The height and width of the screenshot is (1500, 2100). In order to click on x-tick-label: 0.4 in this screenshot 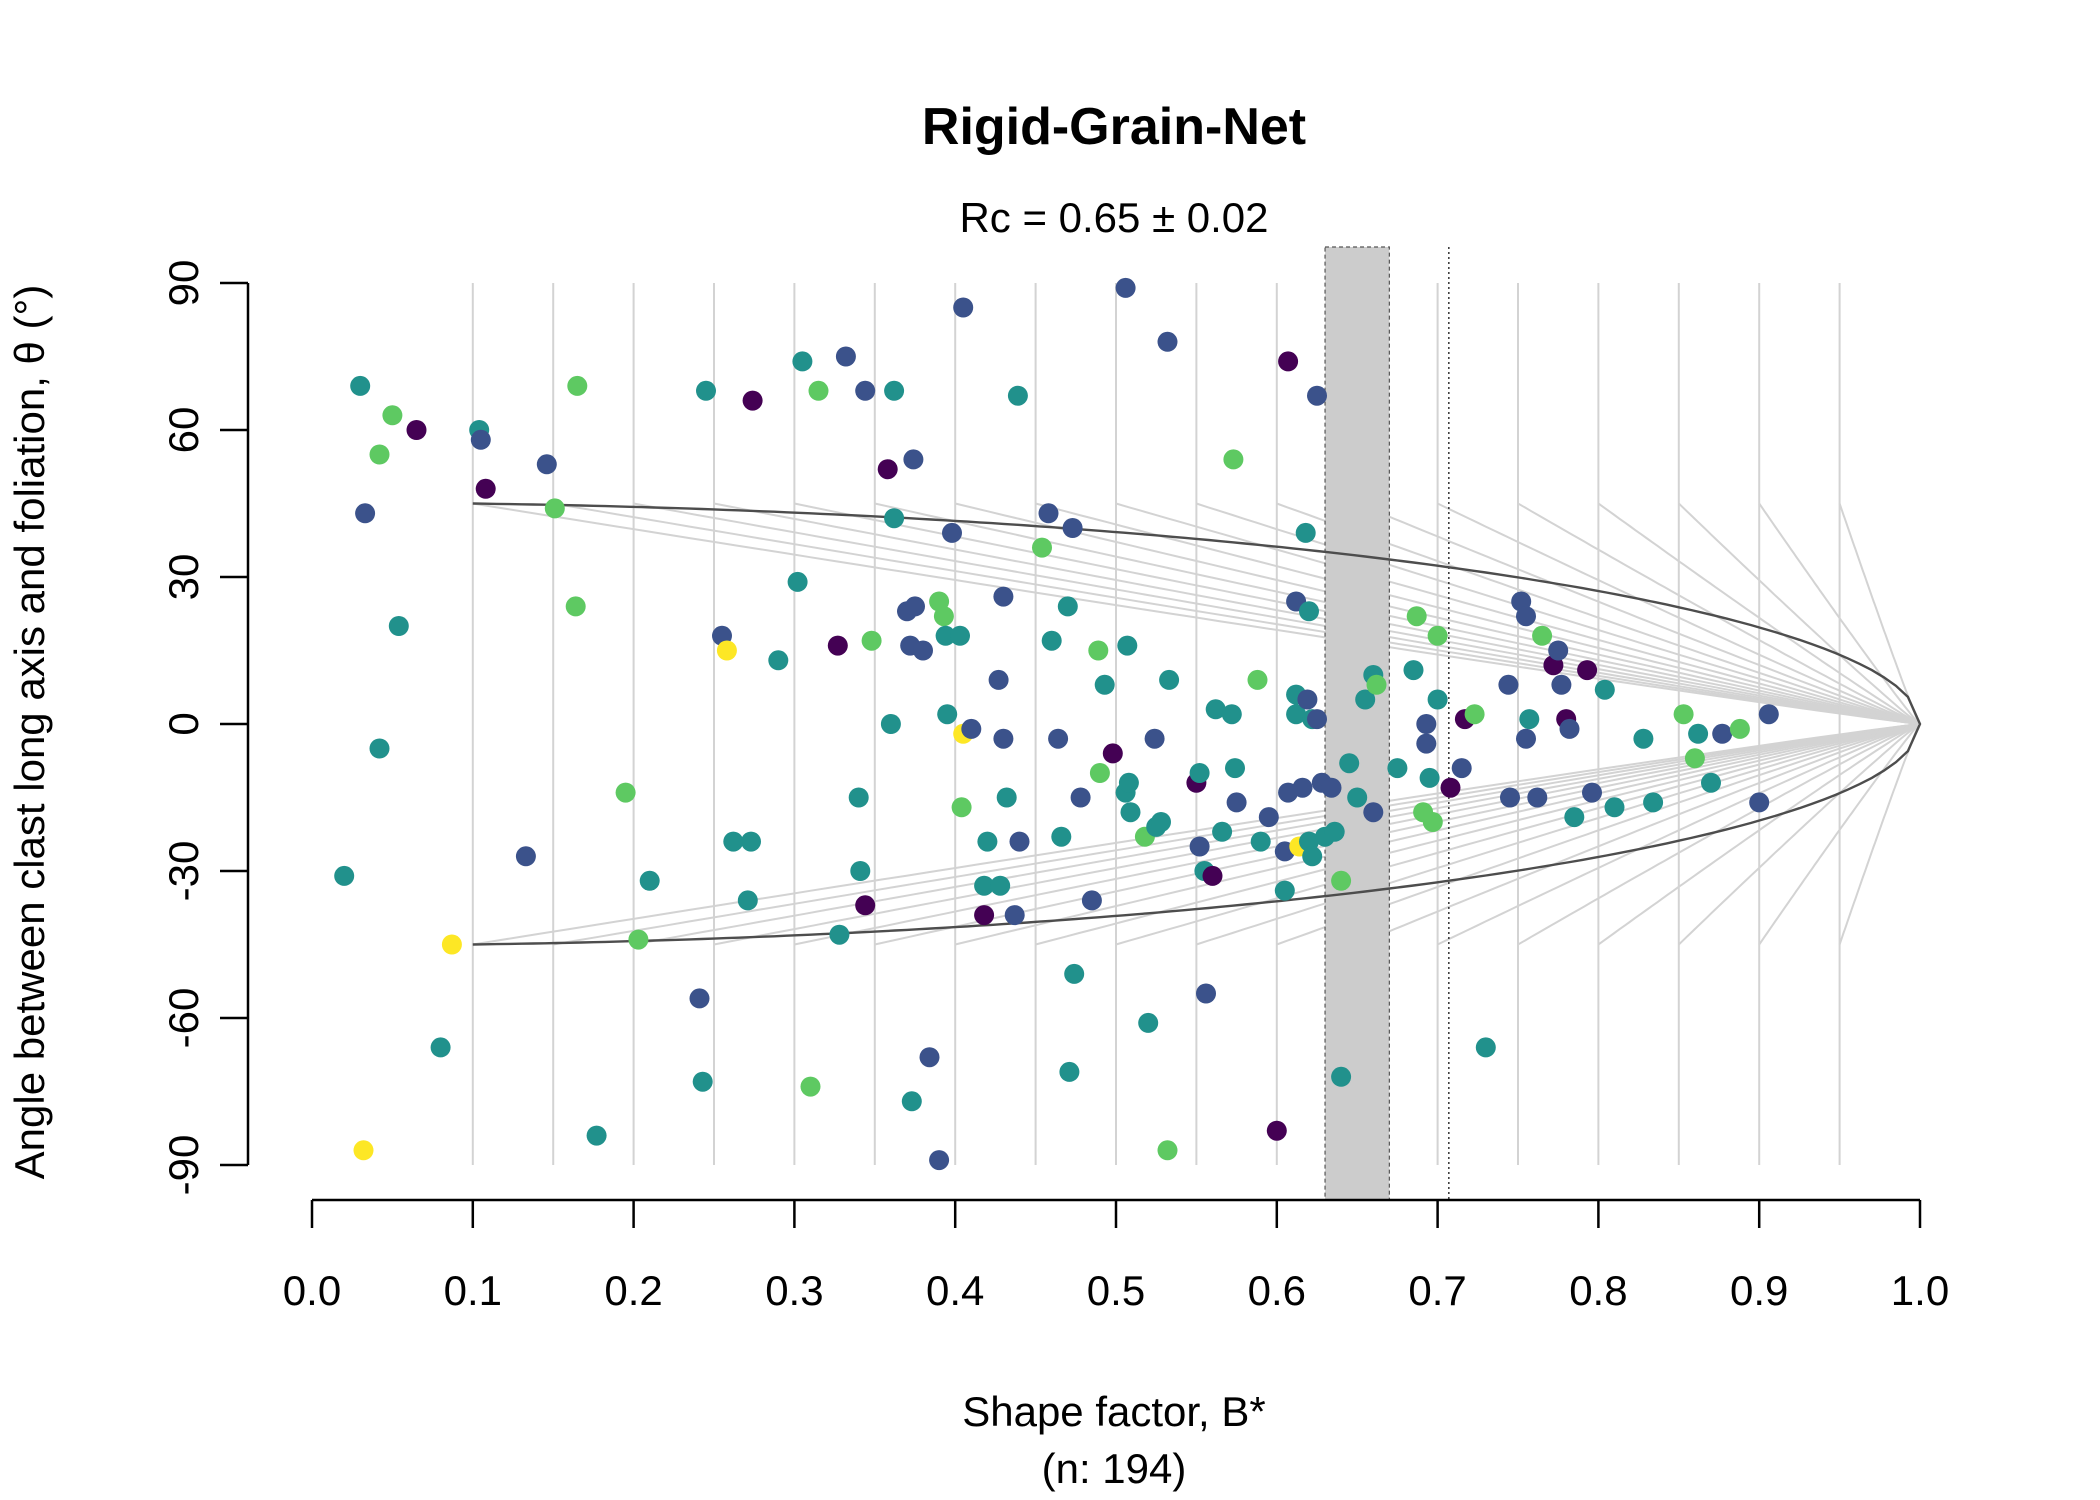, I will do `click(955, 1290)`.